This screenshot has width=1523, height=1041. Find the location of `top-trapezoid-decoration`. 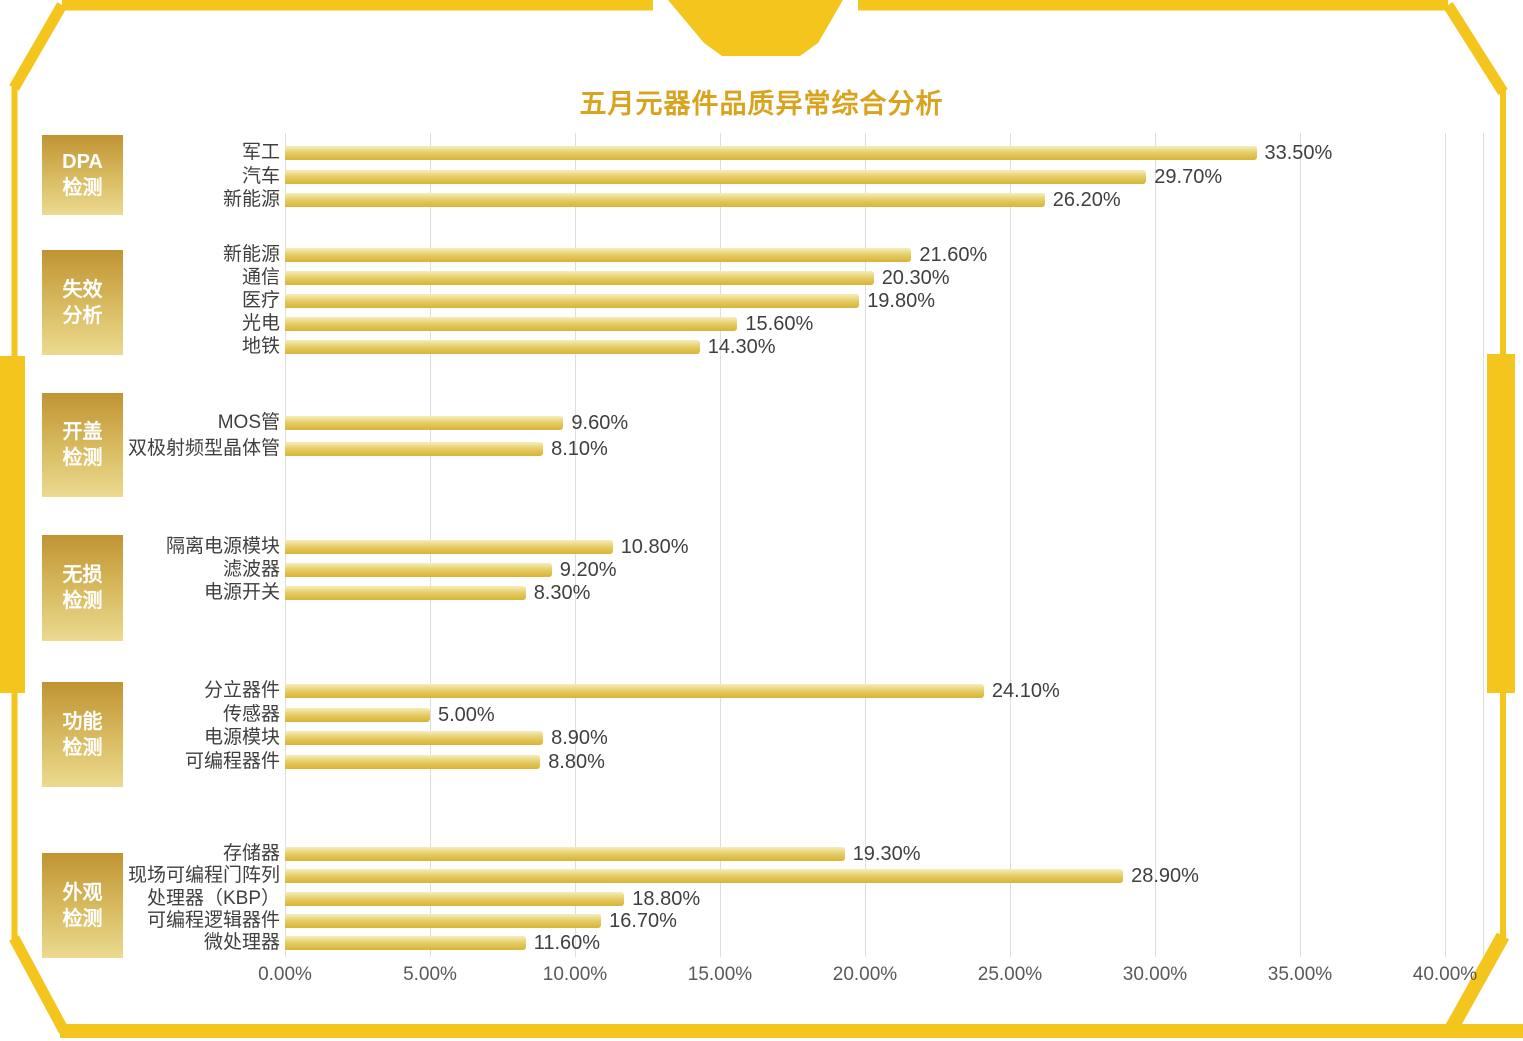

top-trapezoid-decoration is located at coordinates (755, 28).